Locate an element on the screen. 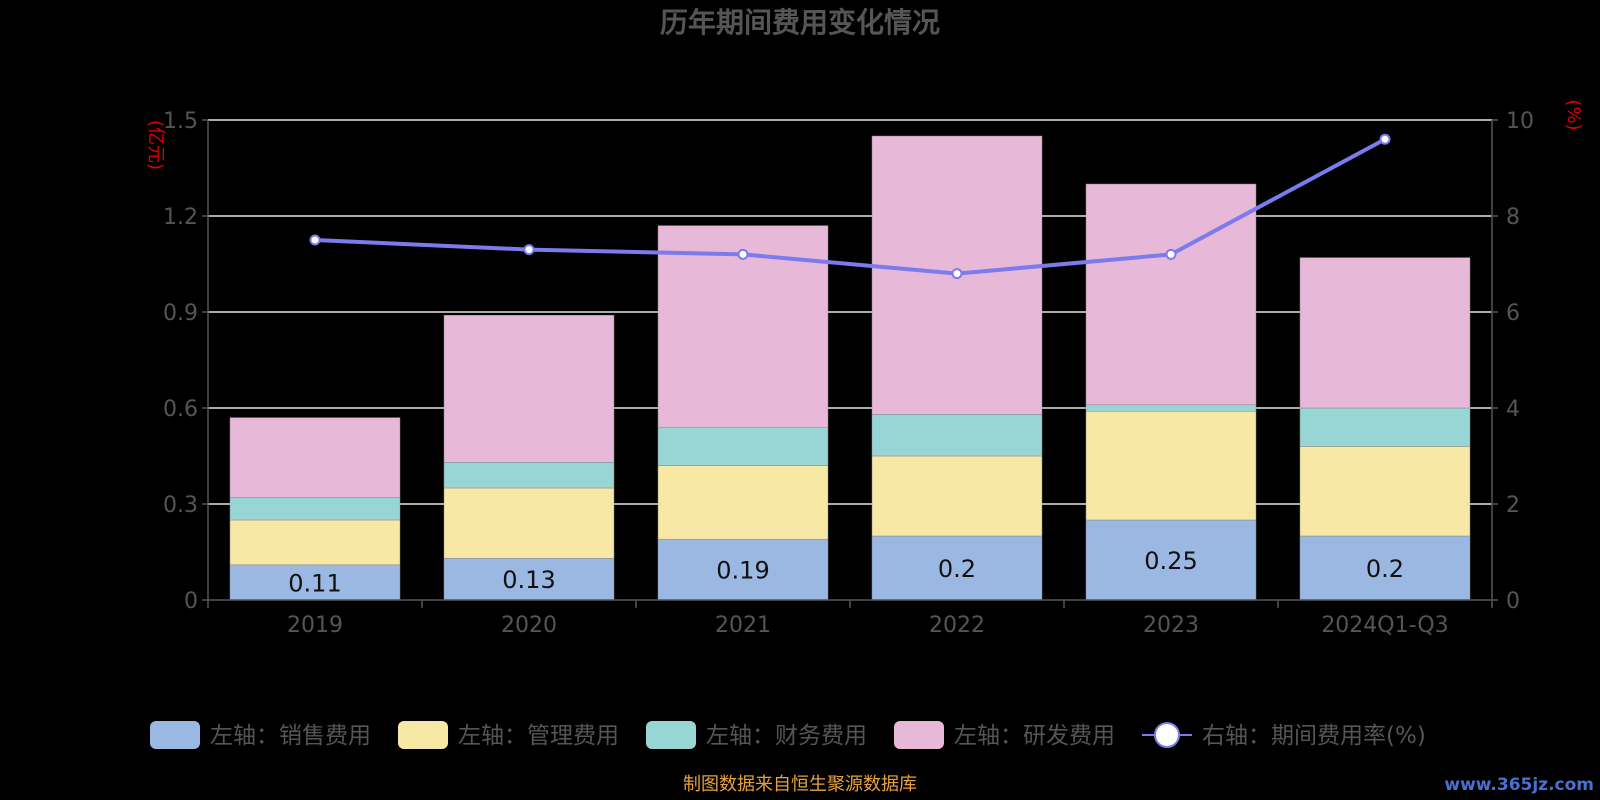 Image resolution: width=1600 pixels, height=800 pixels. legend-label: 左轴：研发费用 is located at coordinates (1034, 736).